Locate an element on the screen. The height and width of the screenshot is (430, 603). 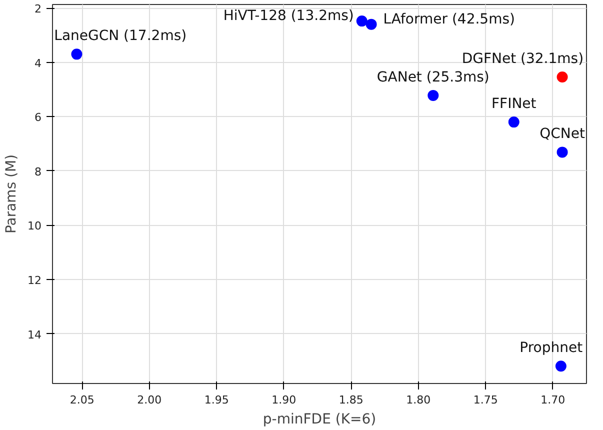
y-tick-label: 12 is located at coordinates (35, 281).